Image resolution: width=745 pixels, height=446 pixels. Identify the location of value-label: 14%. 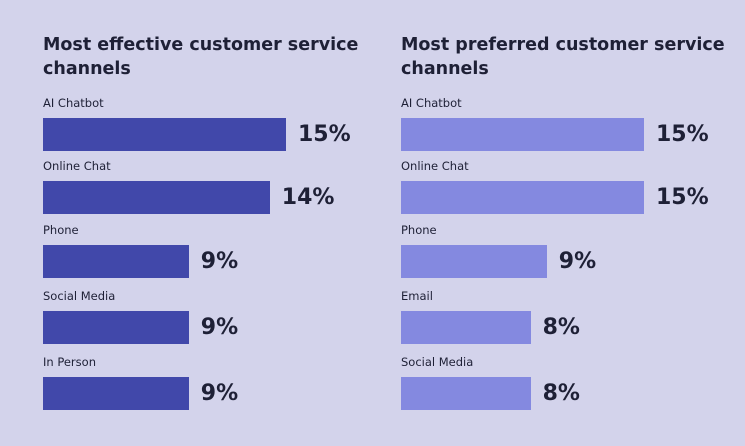
(308, 197).